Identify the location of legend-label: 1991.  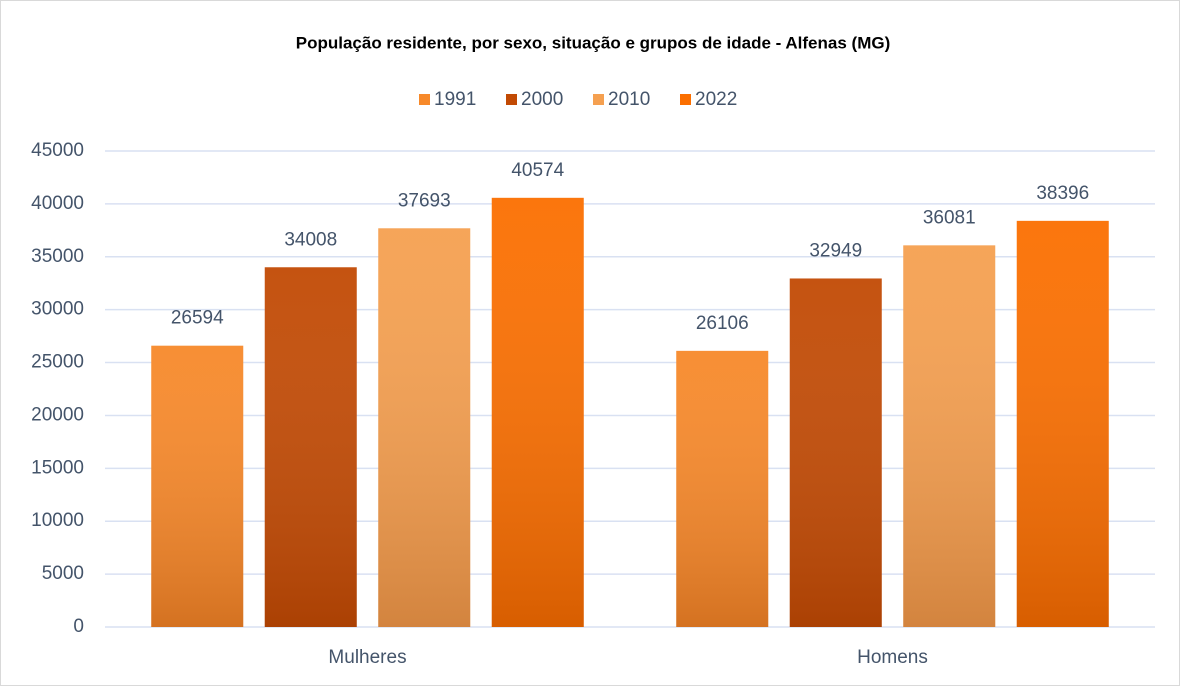
(455, 99).